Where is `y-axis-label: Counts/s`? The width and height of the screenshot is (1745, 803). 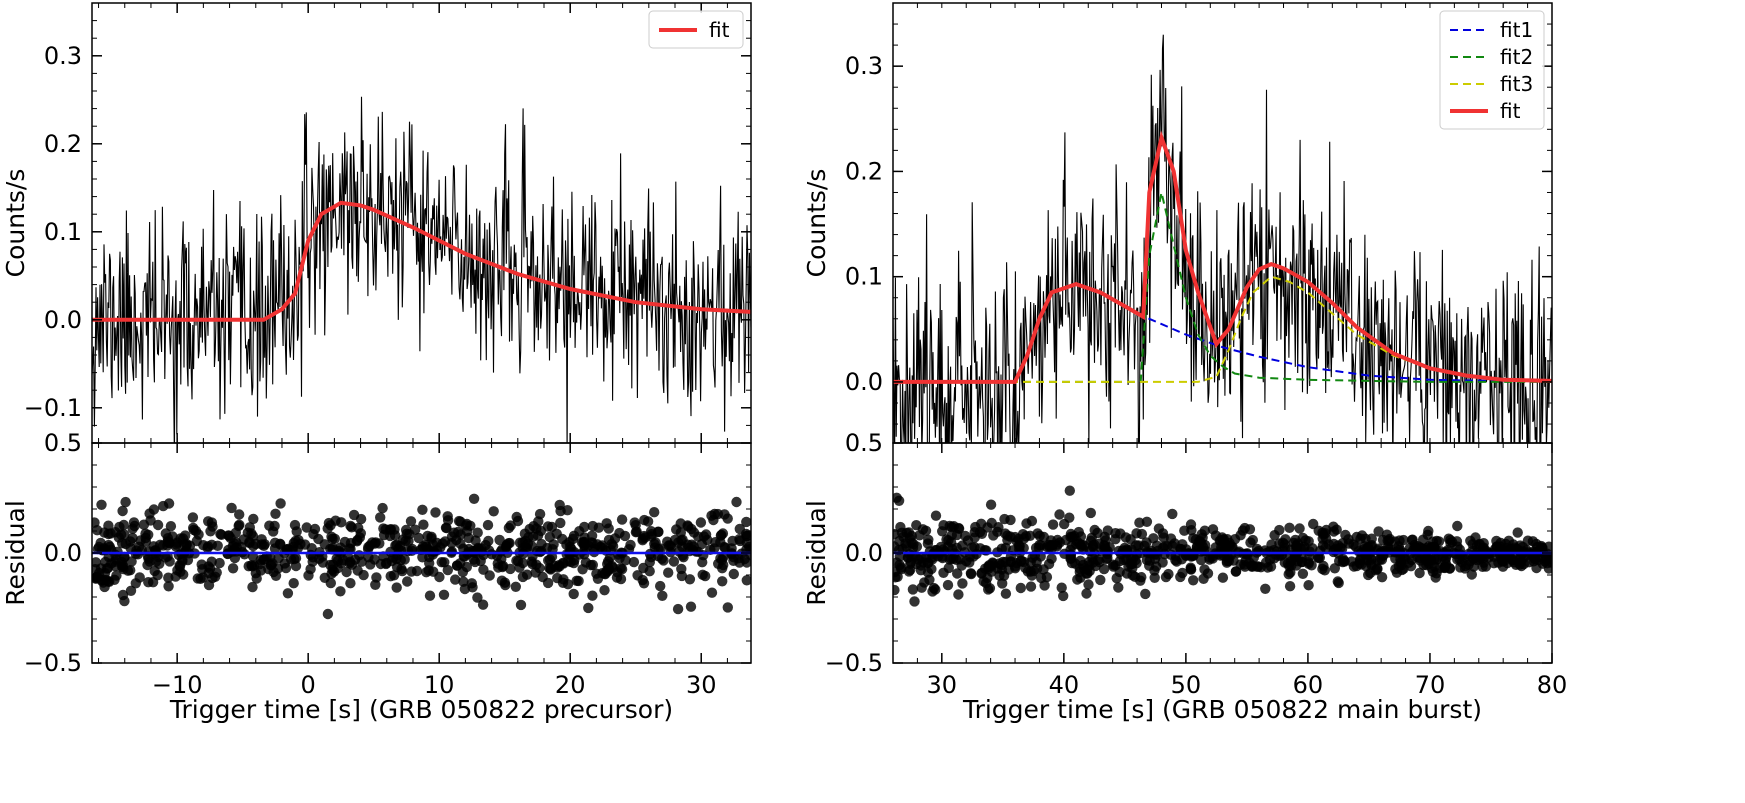 y-axis-label: Counts/s is located at coordinates (816, 223).